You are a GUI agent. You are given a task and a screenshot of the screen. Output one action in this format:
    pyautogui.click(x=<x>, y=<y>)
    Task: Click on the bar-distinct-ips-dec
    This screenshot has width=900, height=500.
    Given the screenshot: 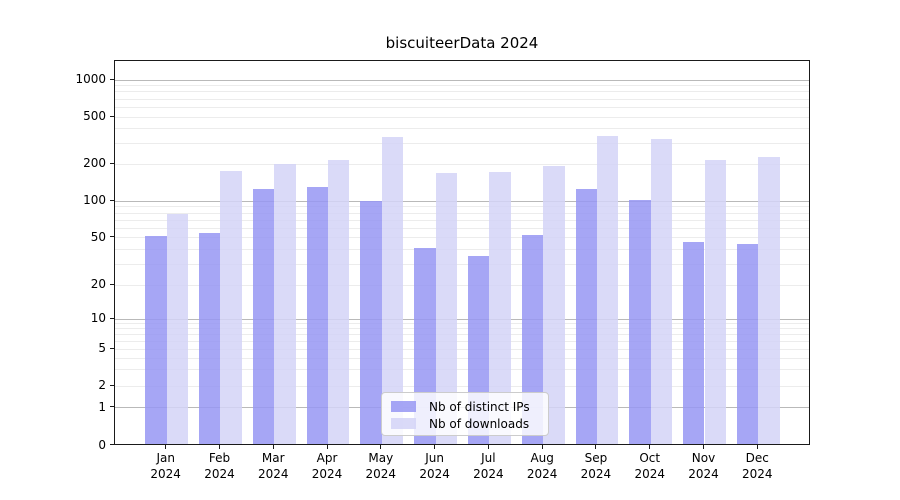 What is the action you would take?
    pyautogui.click(x=747, y=344)
    